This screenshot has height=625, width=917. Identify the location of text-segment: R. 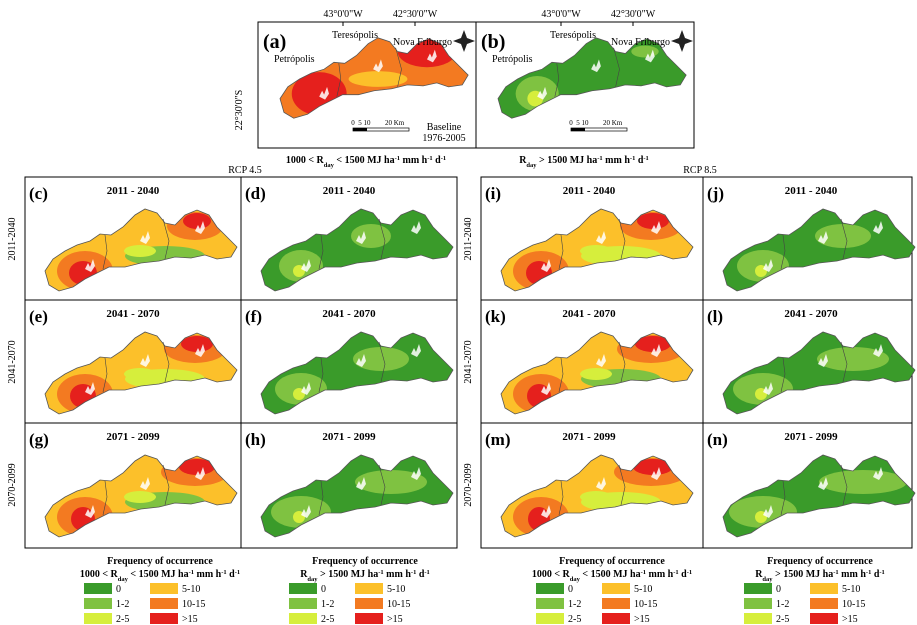
(759, 574).